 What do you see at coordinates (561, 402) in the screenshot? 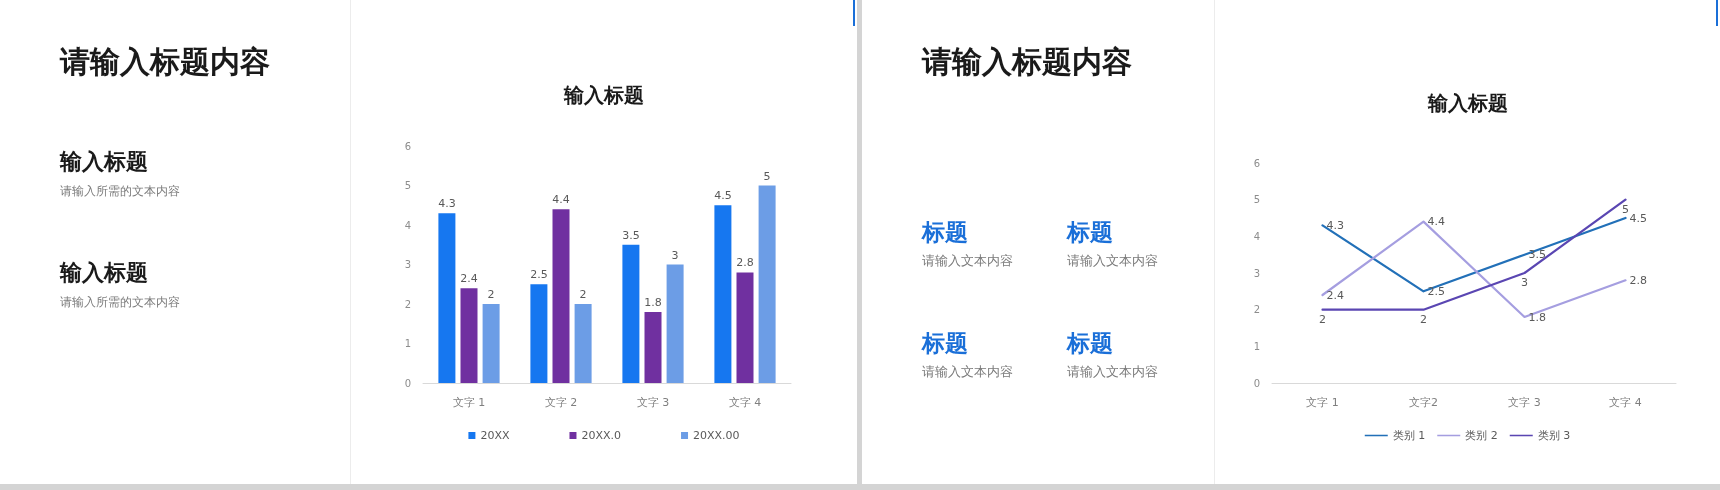
I see `x-tick-label: 文字 2` at bounding box center [561, 402].